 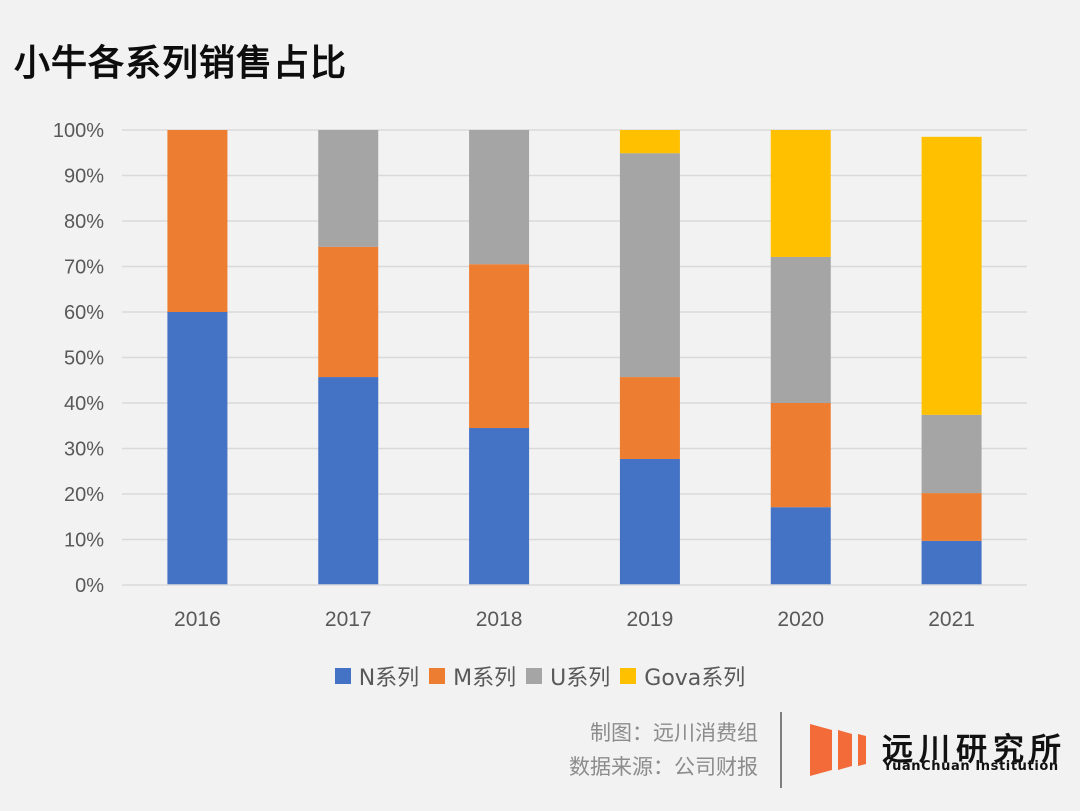 I want to click on bar-segment-2021-M系列, so click(x=951, y=517).